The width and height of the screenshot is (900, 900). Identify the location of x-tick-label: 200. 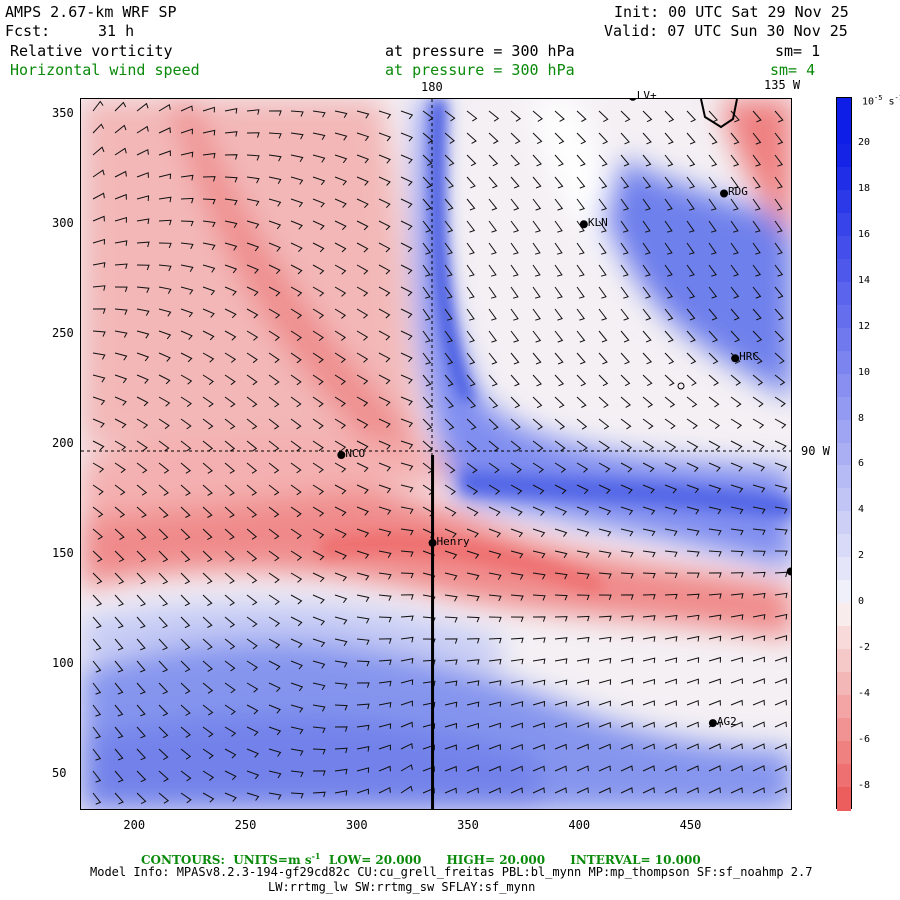
(134, 825).